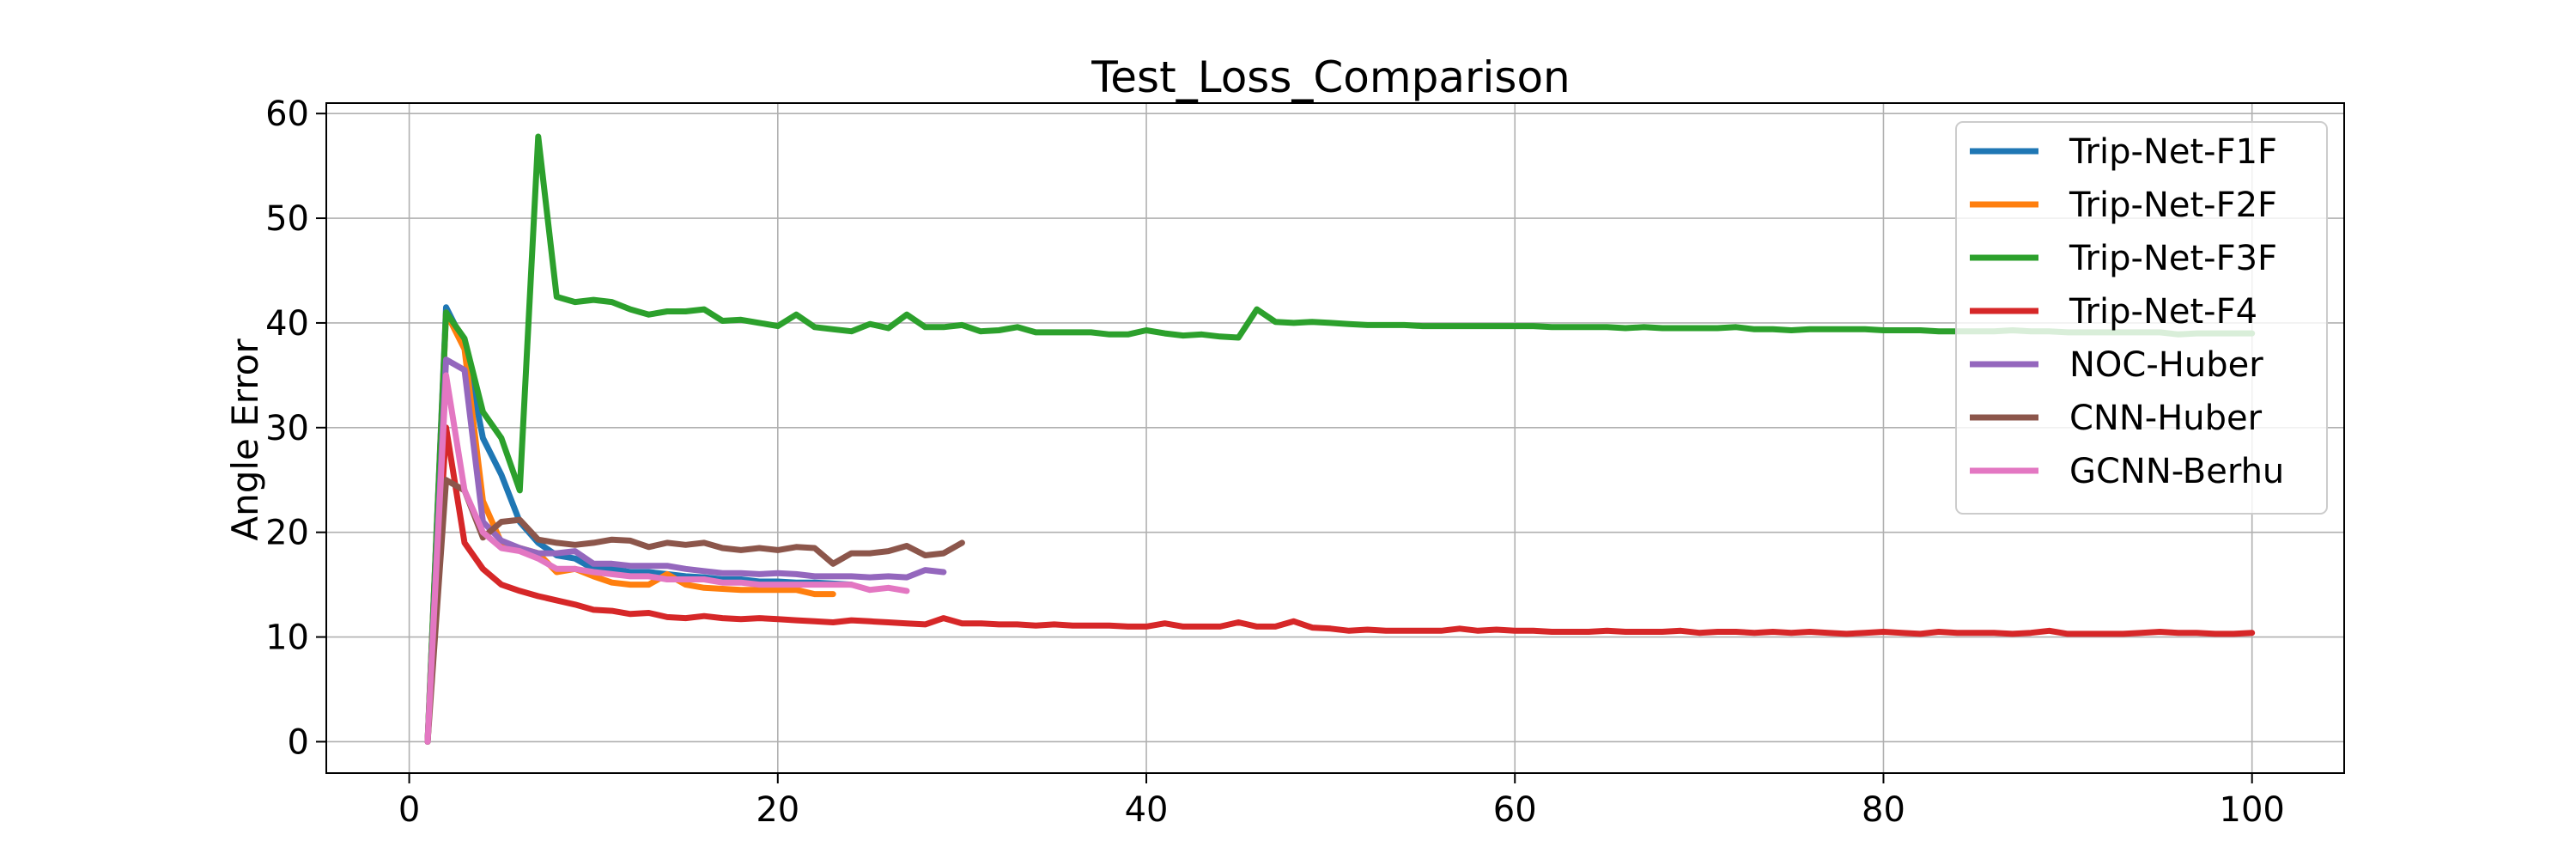  I want to click on y-tick-label: 60, so click(287, 114).